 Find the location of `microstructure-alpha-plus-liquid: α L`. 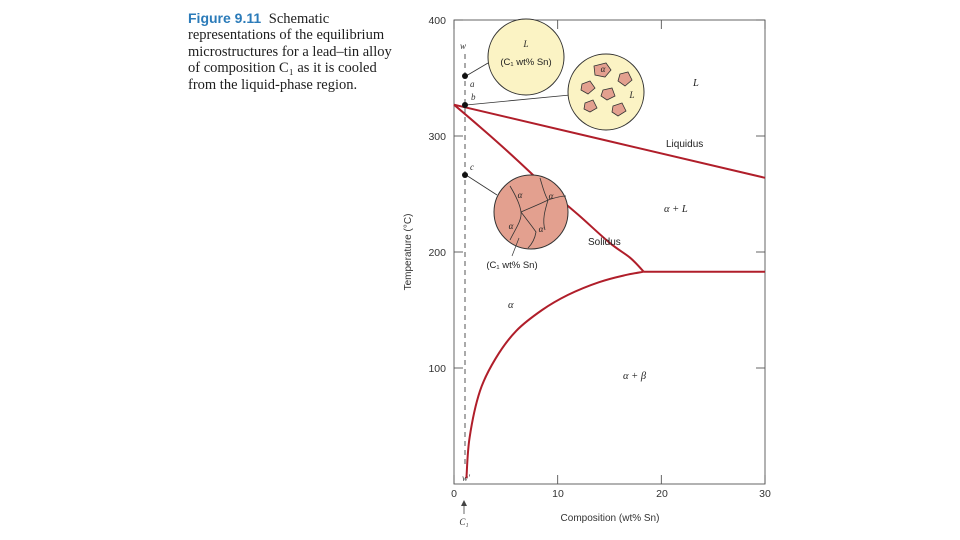

microstructure-alpha-plus-liquid: α L is located at coordinates (606, 92).